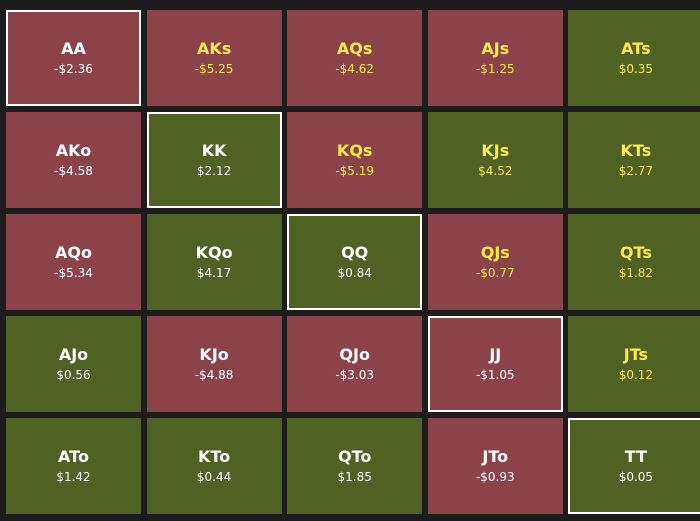  I want to click on hand-label: QTo, so click(354, 456).